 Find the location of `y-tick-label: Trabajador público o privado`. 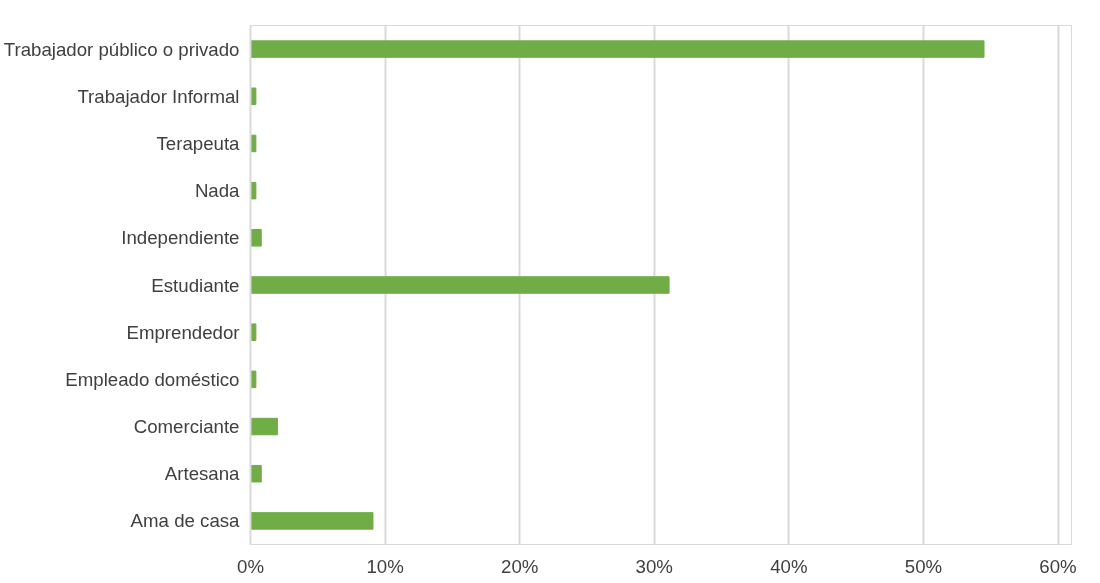

y-tick-label: Trabajador público o privado is located at coordinates (121, 49).